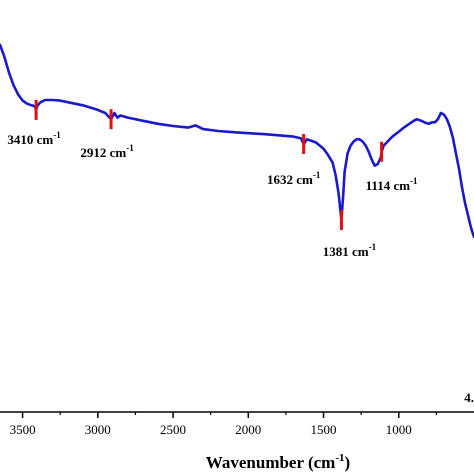 This screenshot has height=474, width=474. What do you see at coordinates (248, 429) in the screenshot?
I see `x-tick-label-2000: 2000` at bounding box center [248, 429].